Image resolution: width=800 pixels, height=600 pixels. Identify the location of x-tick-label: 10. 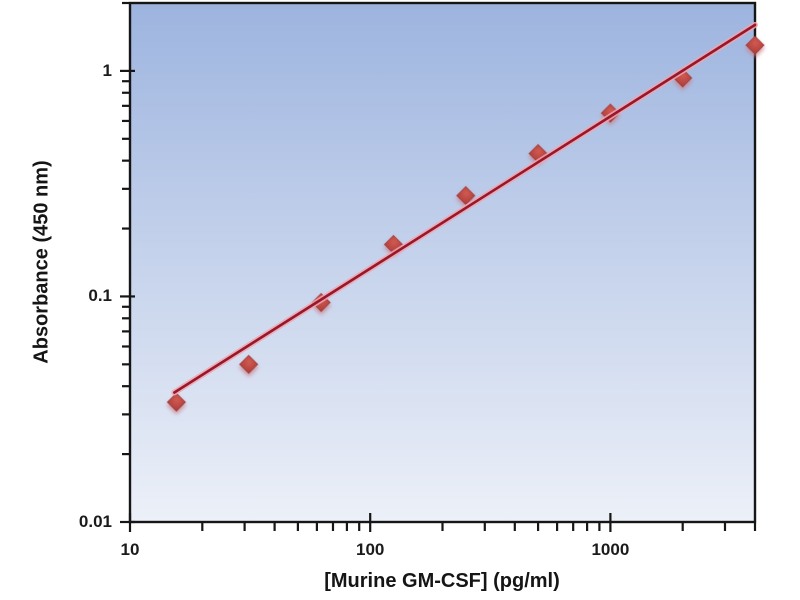
(130, 549).